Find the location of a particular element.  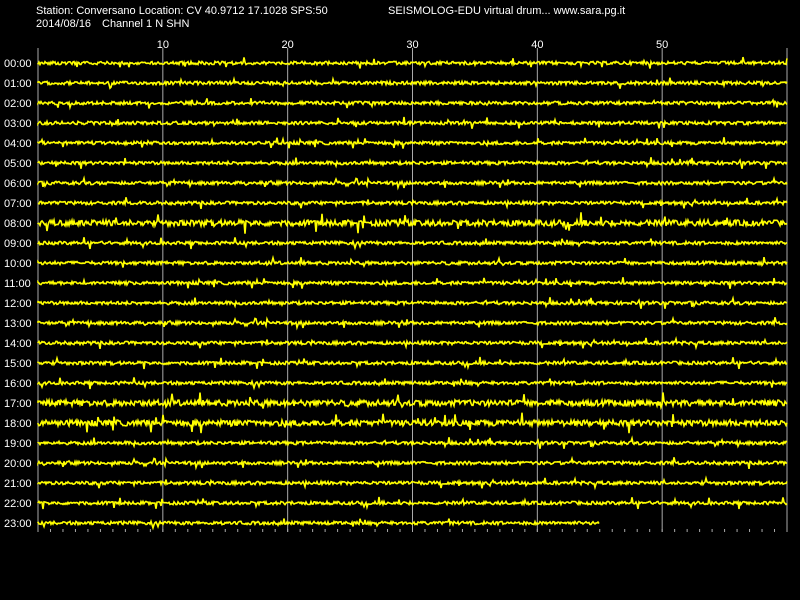

hour-label: 02:00 is located at coordinates (18, 104).